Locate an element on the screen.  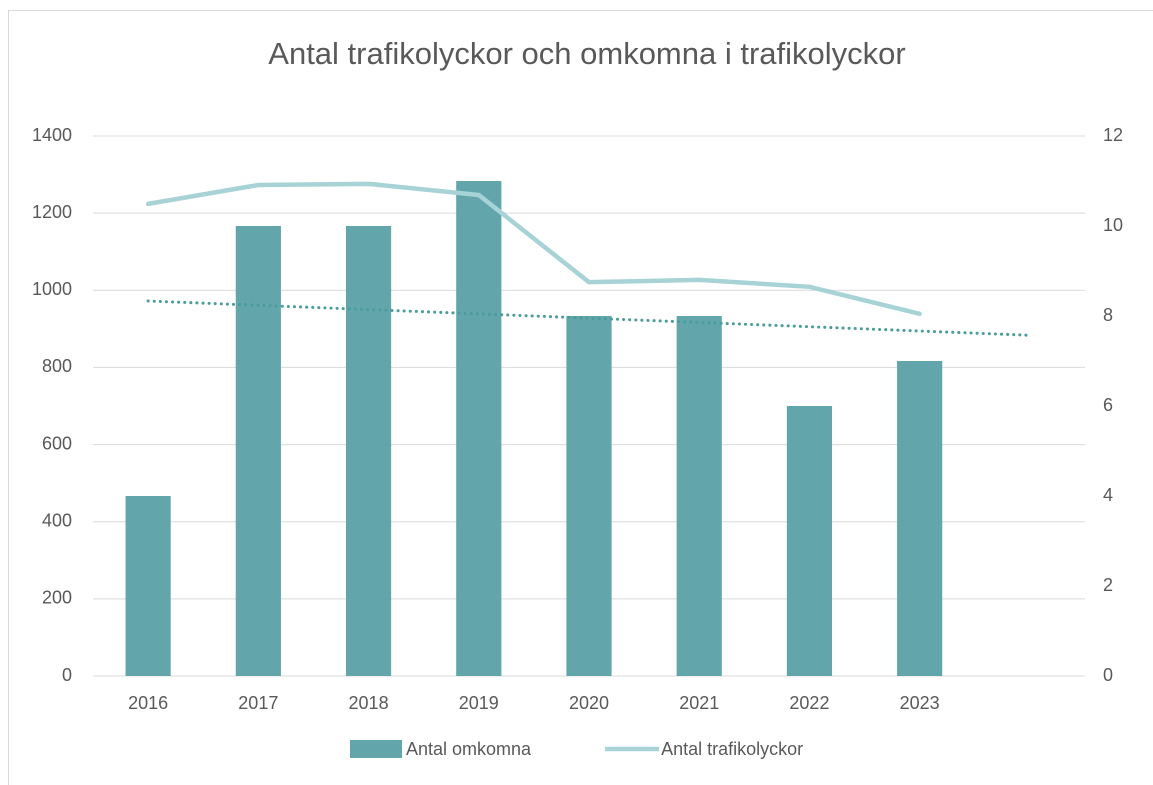
y2-tick-label: 10 is located at coordinates (1113, 225).